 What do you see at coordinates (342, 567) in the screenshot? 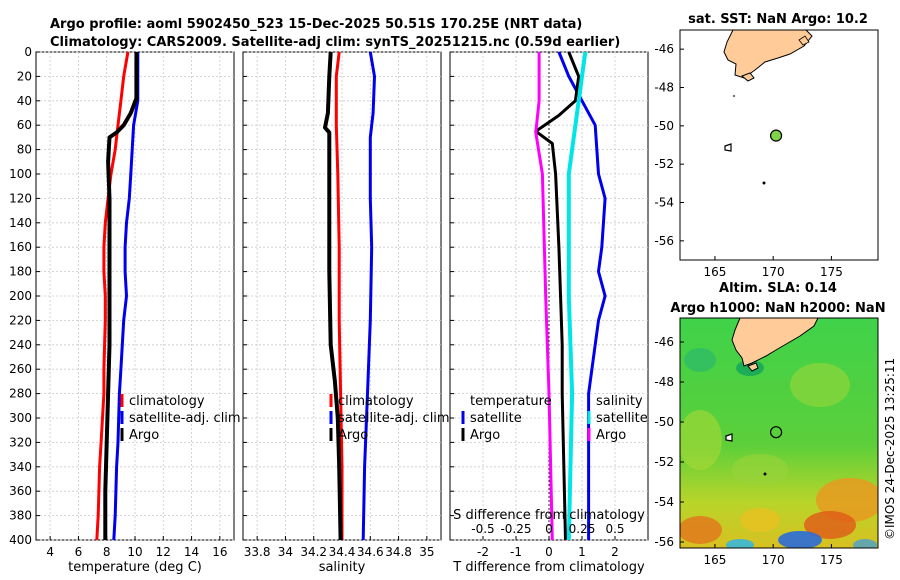
I see `salinity-xlabel: salinity` at bounding box center [342, 567].